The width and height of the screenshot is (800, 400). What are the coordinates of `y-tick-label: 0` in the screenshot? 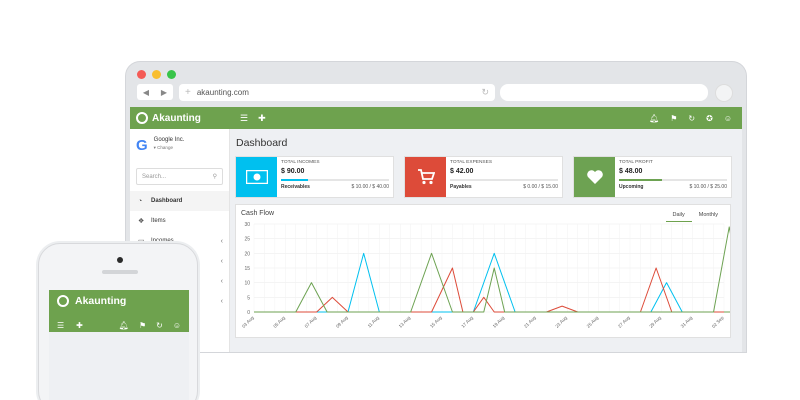 It's located at (248, 313).